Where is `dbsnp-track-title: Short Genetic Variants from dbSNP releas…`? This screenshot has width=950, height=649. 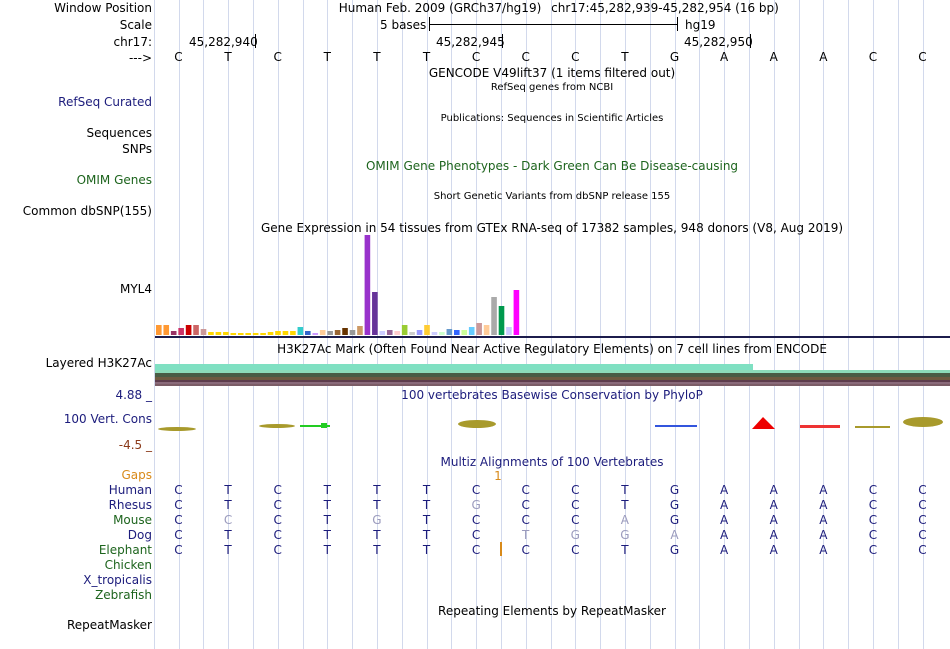
dbsnp-track-title: Short Genetic Variants from dbSNP releas… is located at coordinates (552, 196).